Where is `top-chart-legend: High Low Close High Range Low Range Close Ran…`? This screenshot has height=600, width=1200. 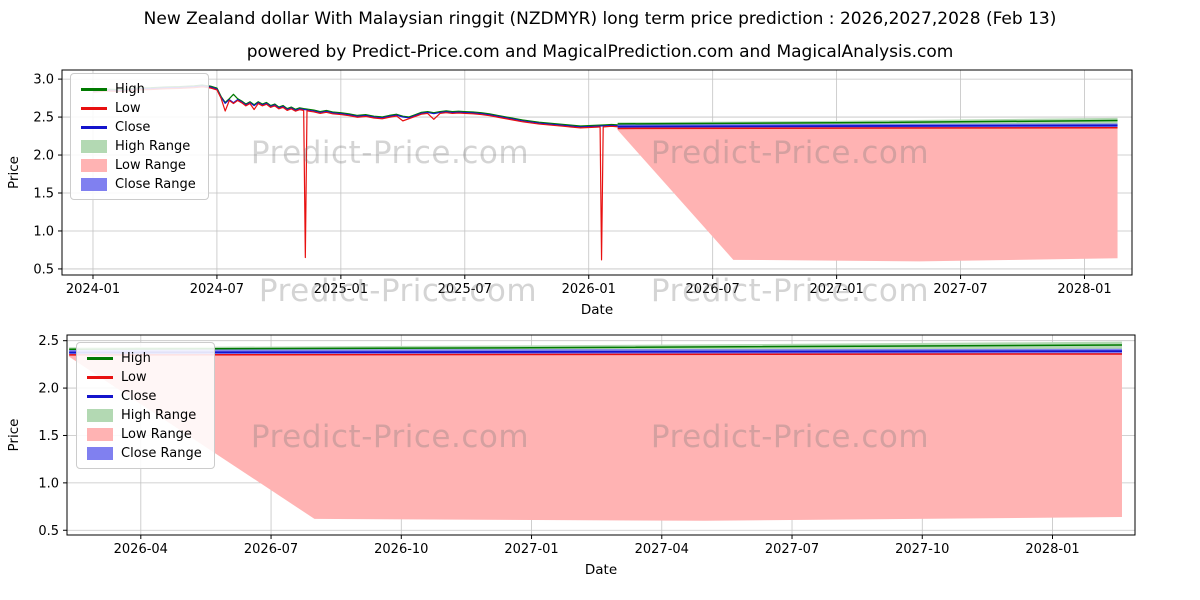 top-chart-legend: High Low Close High Range Low Range Close Ran… is located at coordinates (139, 136).